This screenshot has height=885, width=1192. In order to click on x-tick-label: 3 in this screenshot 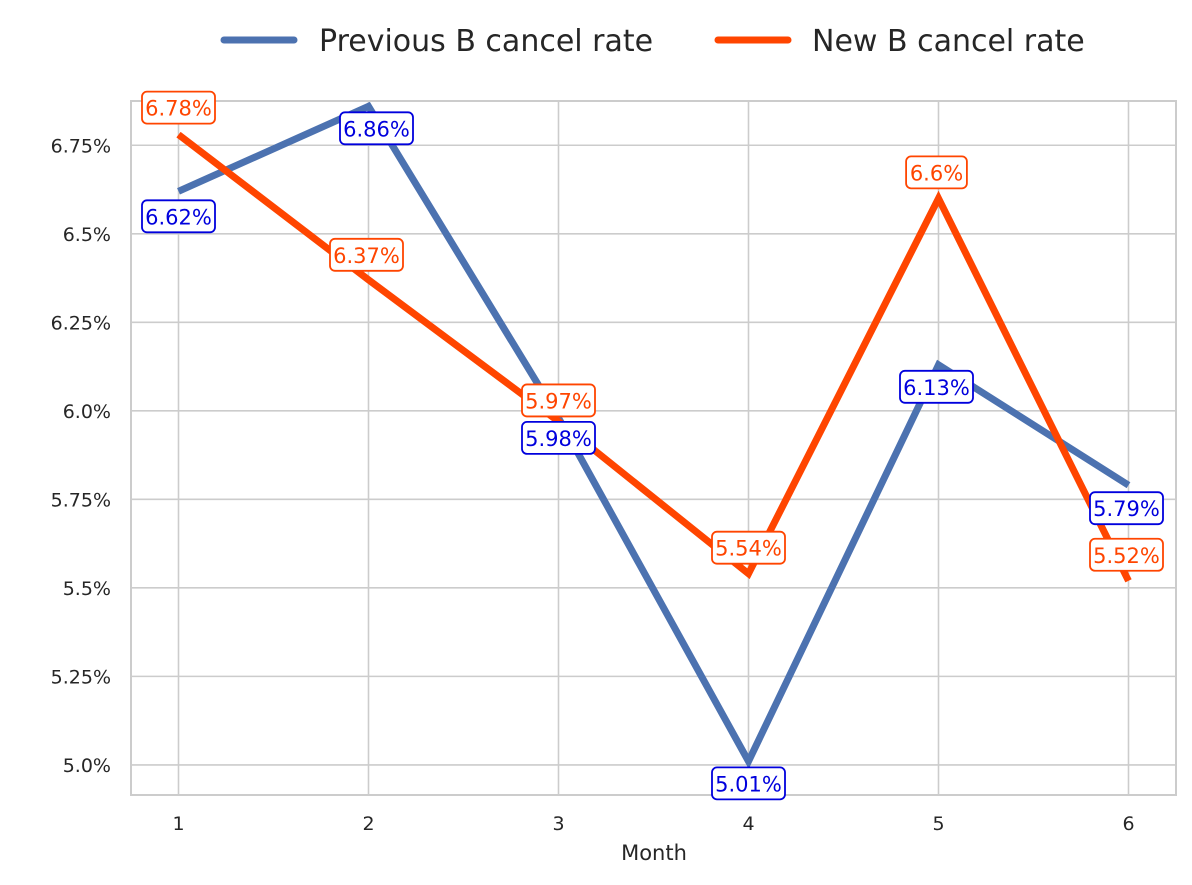, I will do `click(558, 824)`.